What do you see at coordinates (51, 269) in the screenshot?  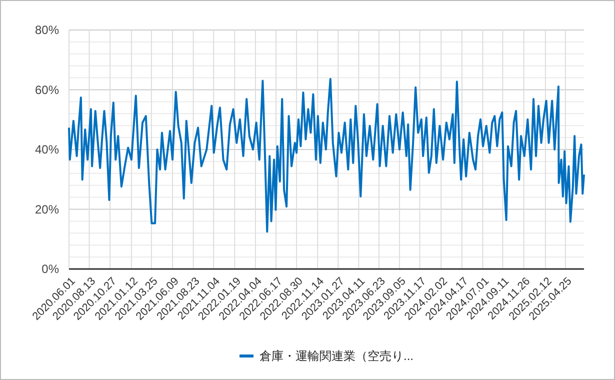 I see `y-tick-label: 0%` at bounding box center [51, 269].